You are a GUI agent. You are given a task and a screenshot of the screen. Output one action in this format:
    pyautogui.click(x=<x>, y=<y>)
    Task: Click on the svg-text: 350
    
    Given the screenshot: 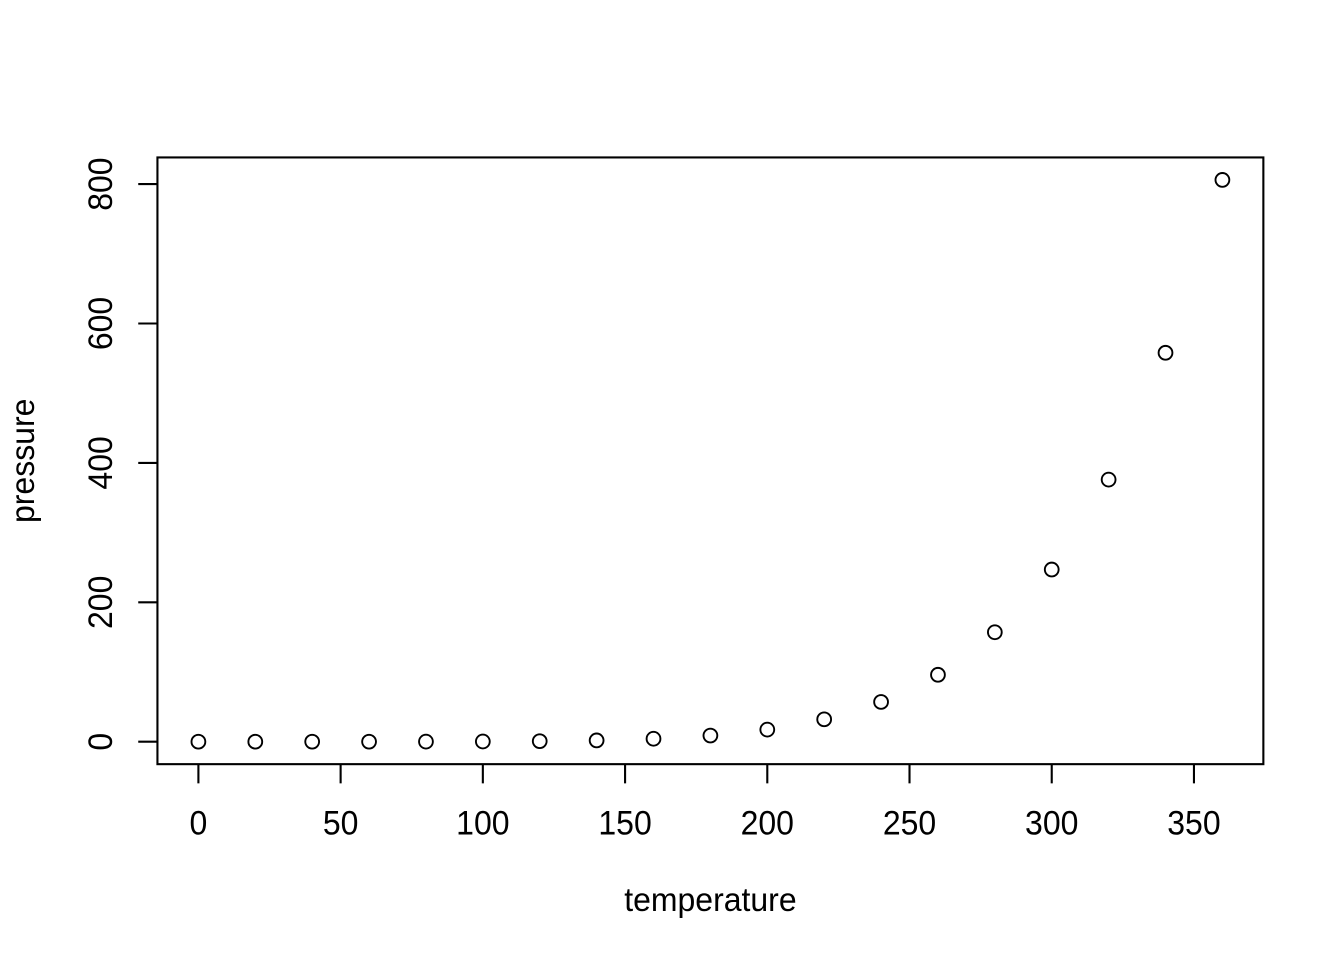 What is the action you would take?
    pyautogui.click(x=1193, y=823)
    